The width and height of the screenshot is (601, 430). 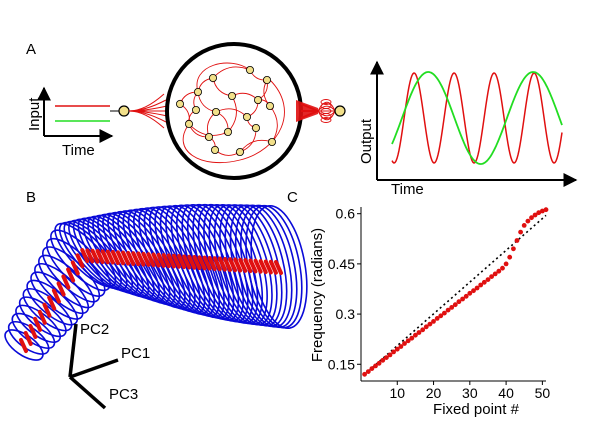 What do you see at coordinates (225, 111) in the screenshot?
I see `reservoir-neurons` at bounding box center [225, 111].